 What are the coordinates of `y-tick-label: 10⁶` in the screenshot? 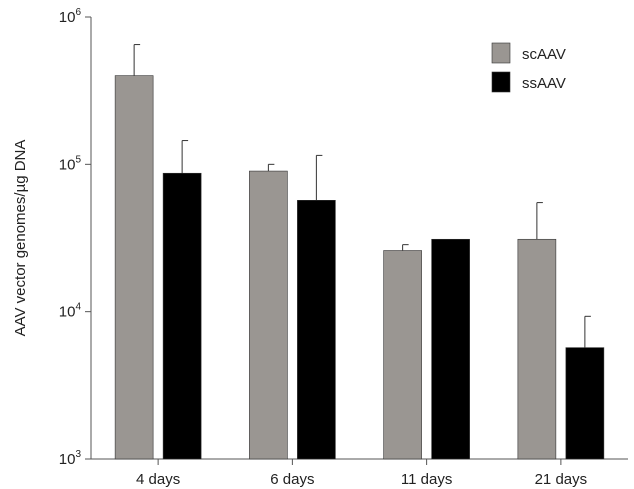 It's located at (70, 16).